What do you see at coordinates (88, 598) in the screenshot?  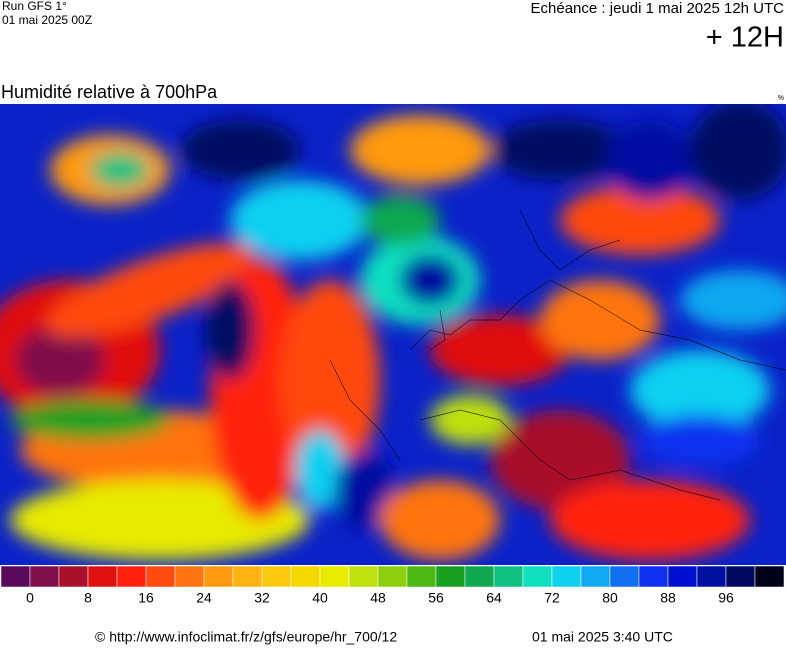 I see `colorbar-label: 8` at bounding box center [88, 598].